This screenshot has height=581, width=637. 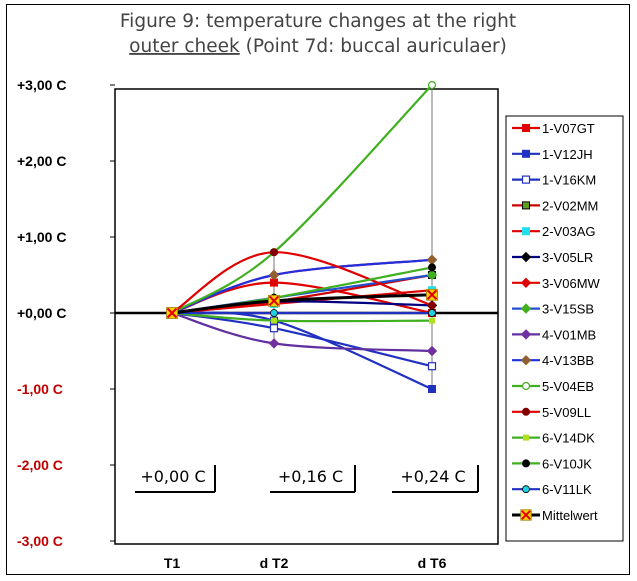 I want to click on legend-item: 3-V06MW, so click(x=556, y=283).